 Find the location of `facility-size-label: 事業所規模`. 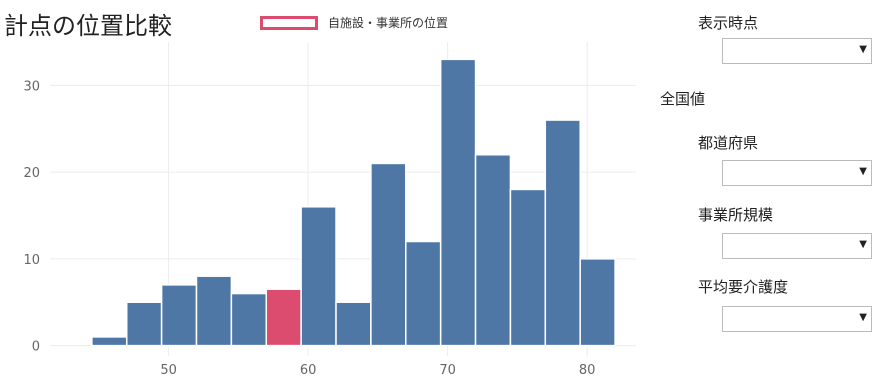

facility-size-label: 事業所規模 is located at coordinates (736, 215).